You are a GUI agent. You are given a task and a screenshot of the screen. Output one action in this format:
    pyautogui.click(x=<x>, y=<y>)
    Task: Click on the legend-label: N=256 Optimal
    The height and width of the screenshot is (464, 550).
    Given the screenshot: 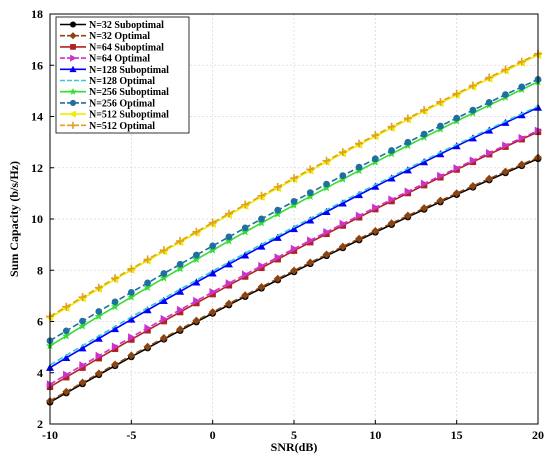 What is the action you would take?
    pyautogui.click(x=122, y=103)
    